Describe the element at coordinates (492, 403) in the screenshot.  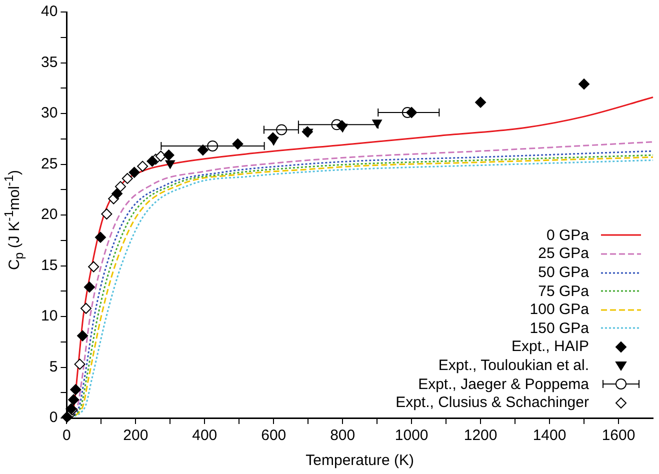
I see `legend-label: Expt., Clusius & Schachinger` at that location.